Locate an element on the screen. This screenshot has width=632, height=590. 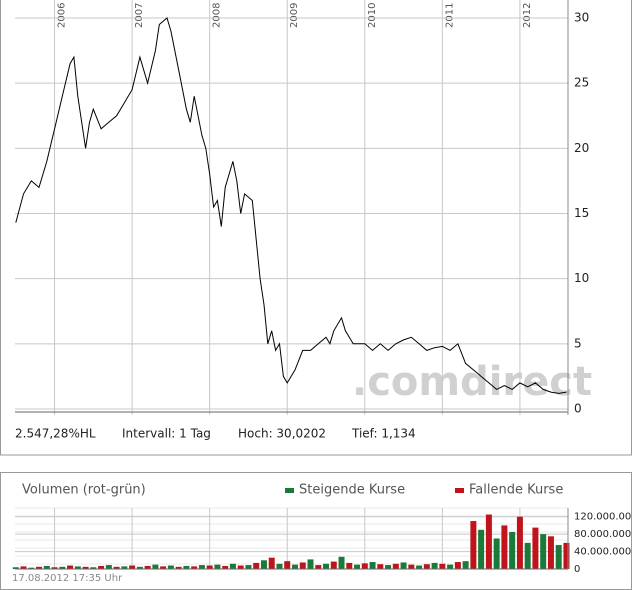
x-tick-label: 2008 is located at coordinates (217, 15).